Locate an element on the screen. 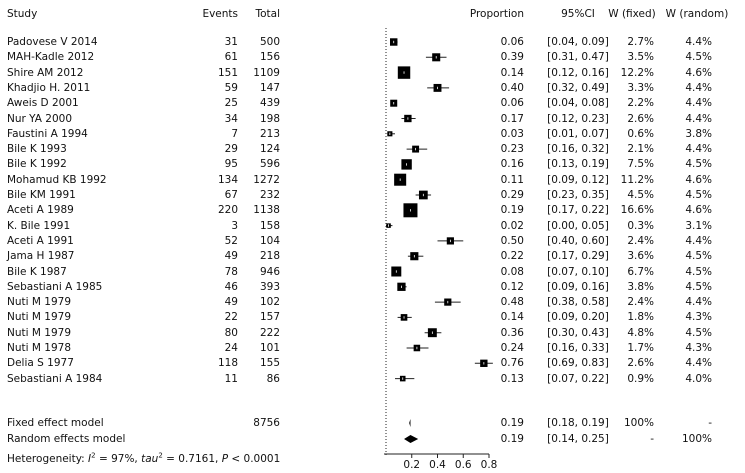 The height and width of the screenshot is (473, 745). tau-sup: 2 is located at coordinates (160, 455).